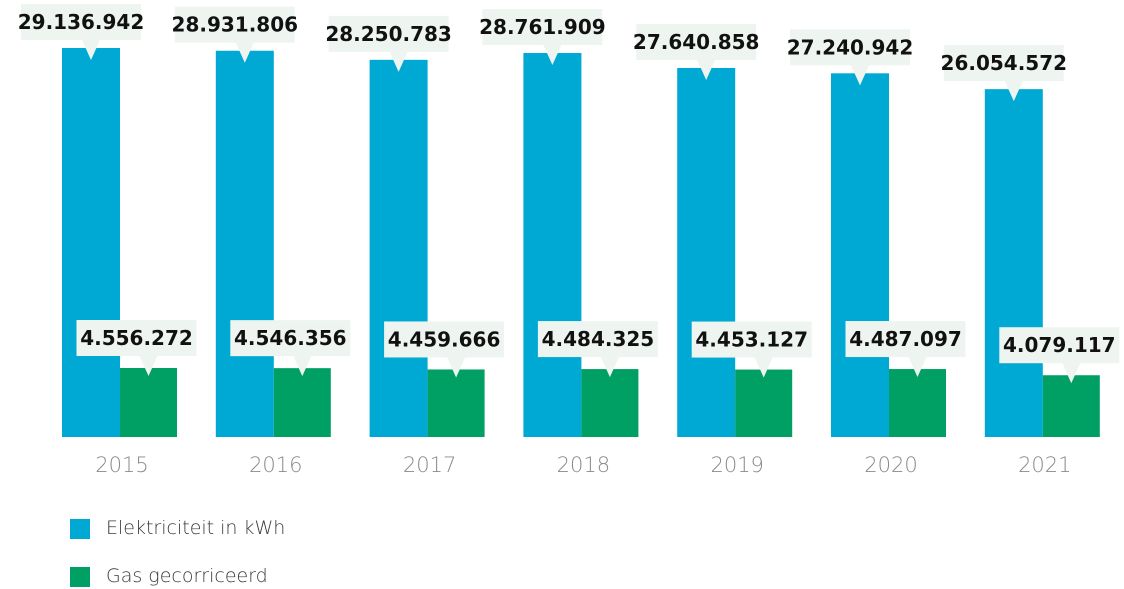 This screenshot has width=1124, height=589. What do you see at coordinates (764, 403) in the screenshot?
I see `bar-gas-2019` at bounding box center [764, 403].